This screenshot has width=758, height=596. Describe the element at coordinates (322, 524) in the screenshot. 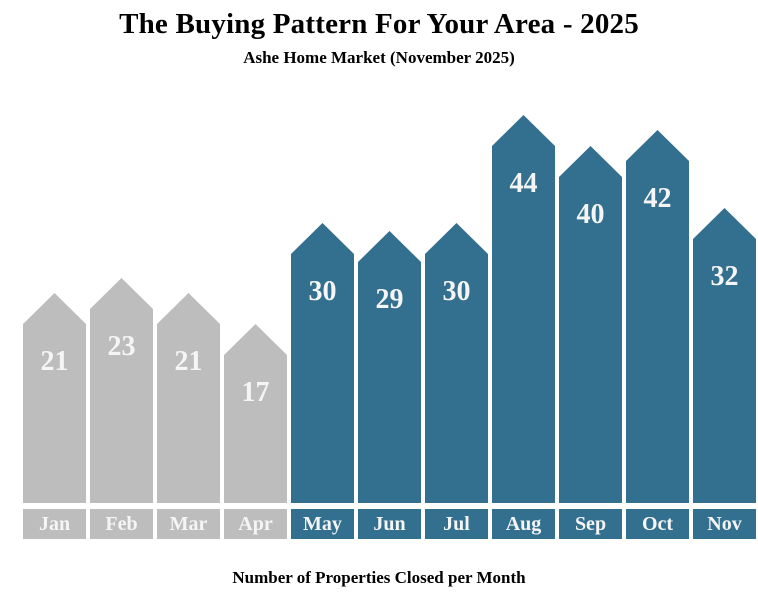

I see `month-label-may: May` at that location.